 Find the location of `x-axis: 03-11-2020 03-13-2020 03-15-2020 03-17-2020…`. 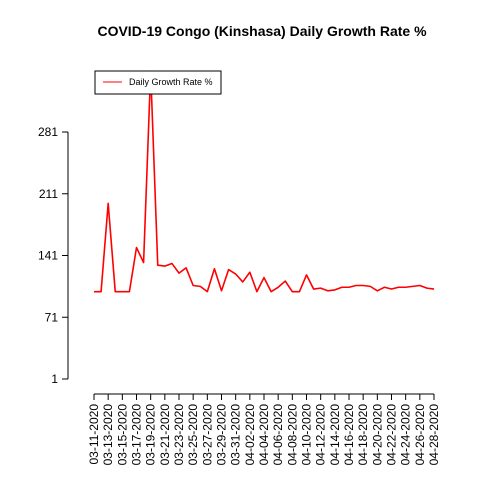

x-axis: 03-11-2020 03-13-2020 03-15-2020 03-17-2020… is located at coordinates (264, 429).